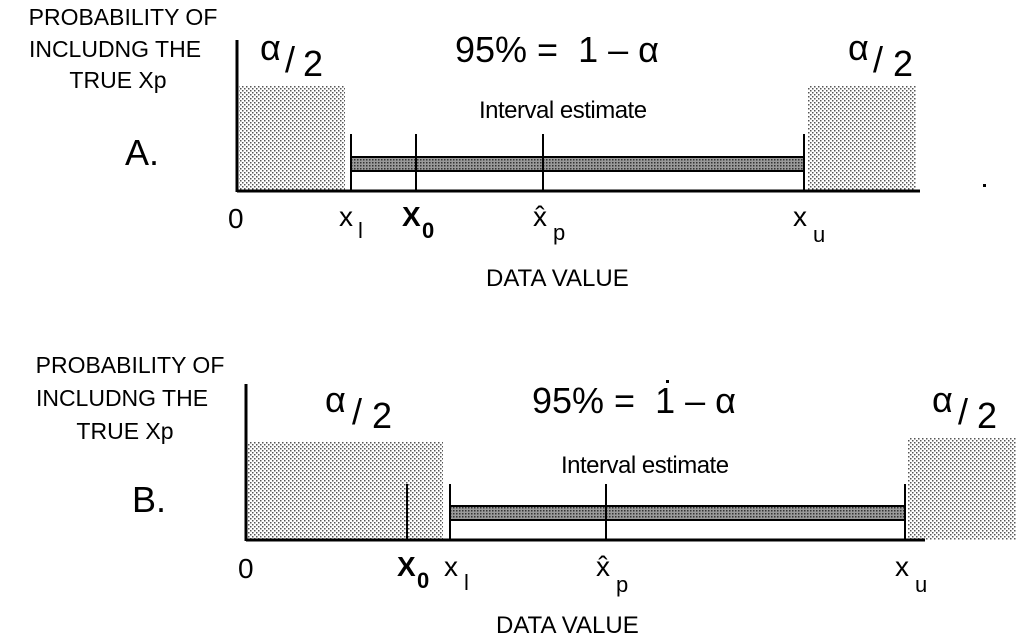 The height and width of the screenshot is (643, 1019). I want to click on panel-letter-b: B., so click(149, 499).